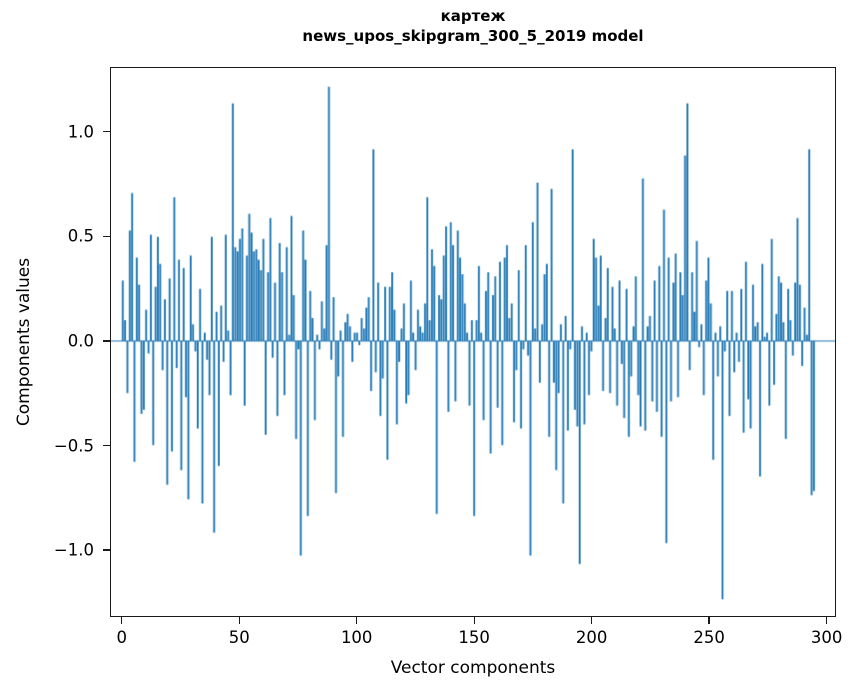 Image resolution: width=867 pixels, height=696 pixels. Describe the element at coordinates (121, 637) in the screenshot. I see `x-tick-label: 0` at that location.